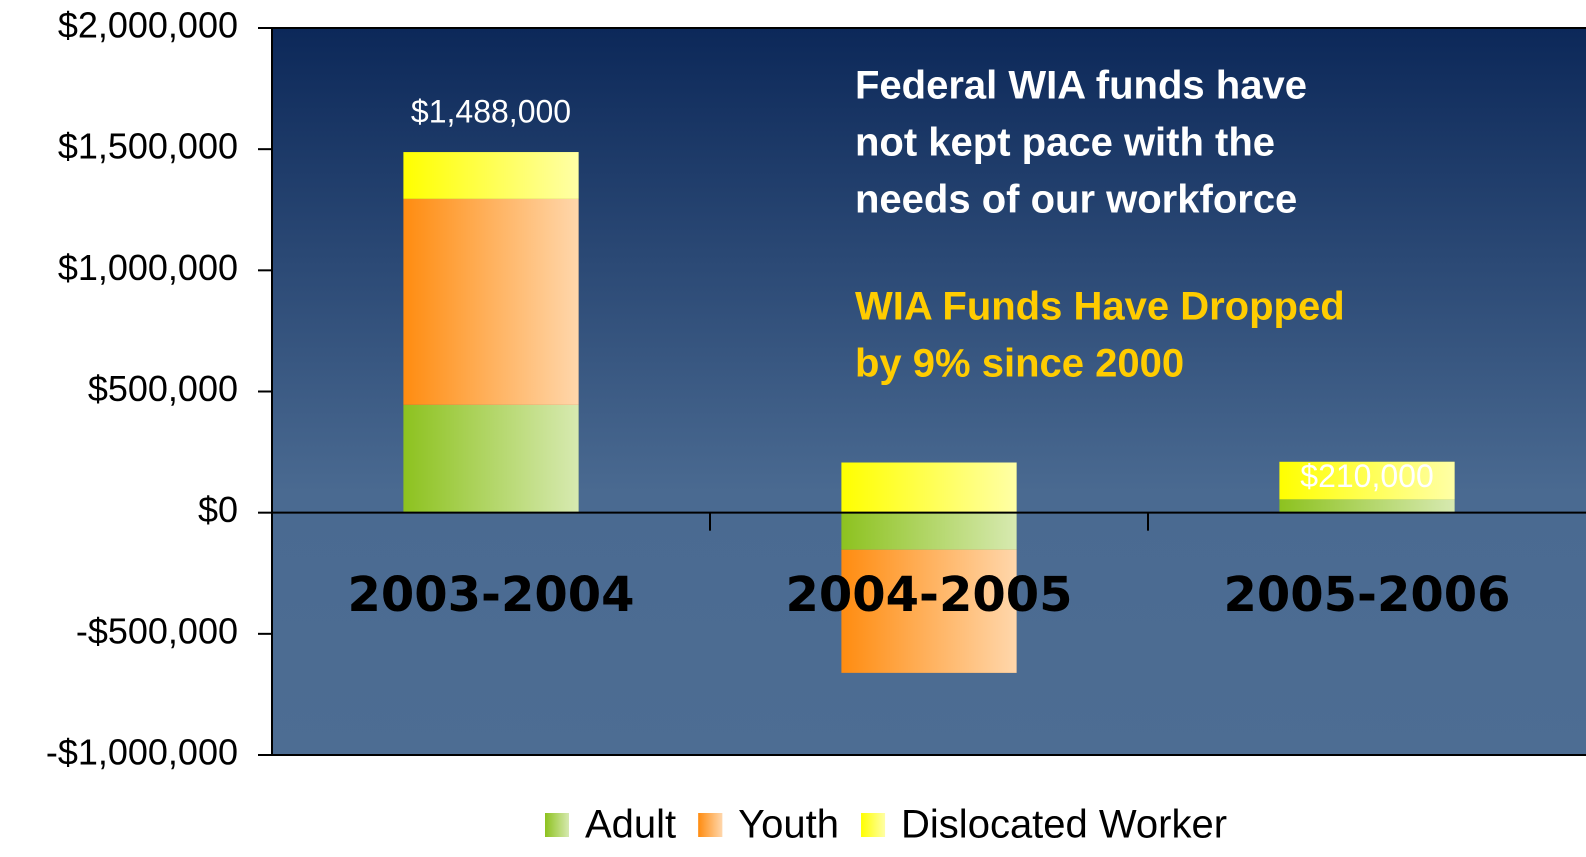 Image resolution: width=1586 pixels, height=857 pixels. I want to click on y-tick-label: $0, so click(218, 509).